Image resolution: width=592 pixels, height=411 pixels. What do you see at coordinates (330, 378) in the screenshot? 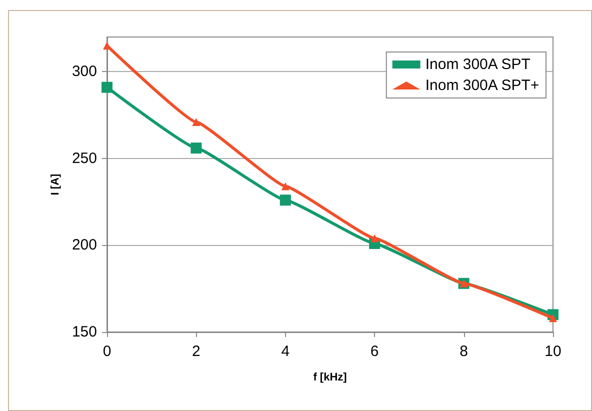
I see `x-axis-title: f [kHz]` at bounding box center [330, 378].